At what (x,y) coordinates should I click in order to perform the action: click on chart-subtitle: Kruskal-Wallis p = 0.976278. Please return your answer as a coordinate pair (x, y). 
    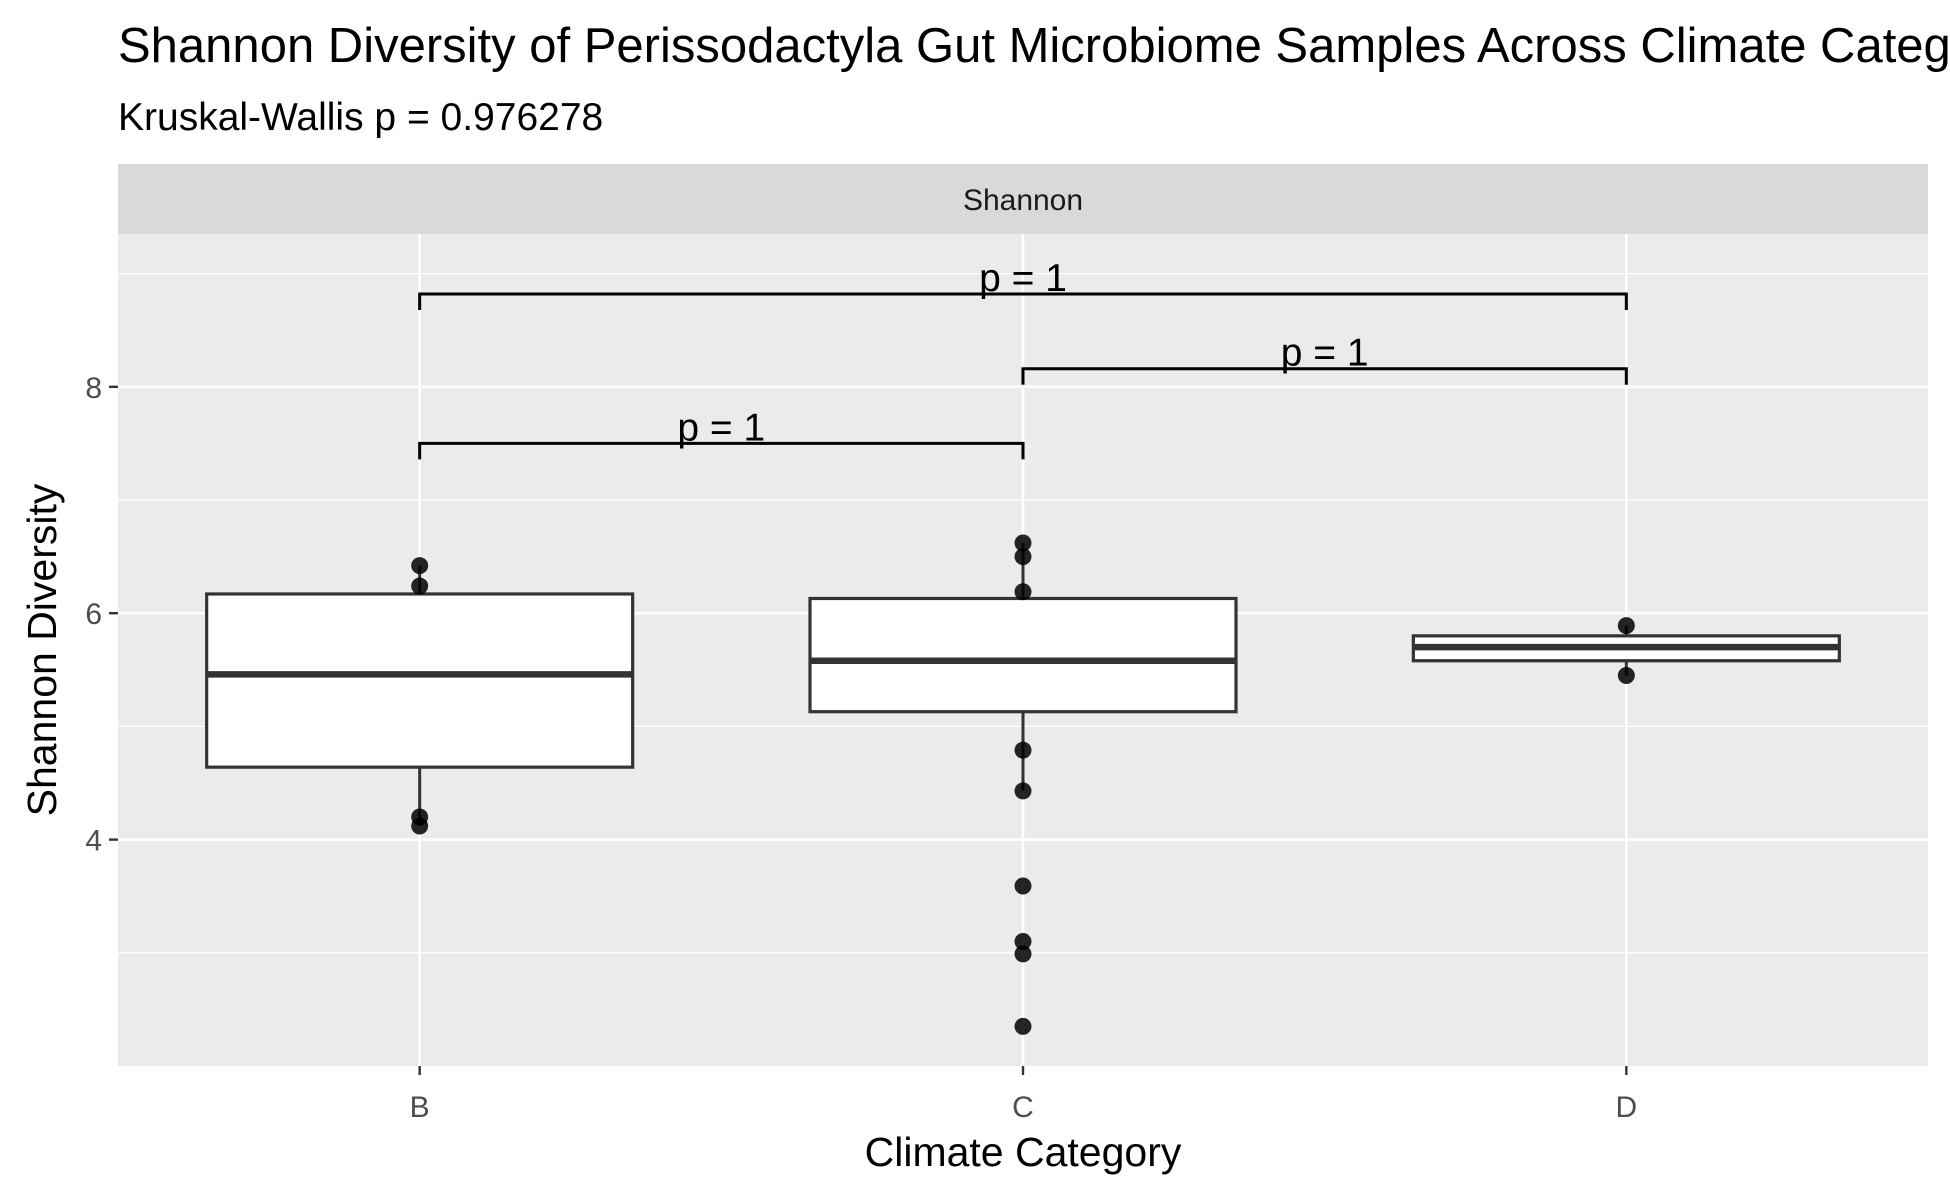
    Looking at the image, I should click on (360, 117).